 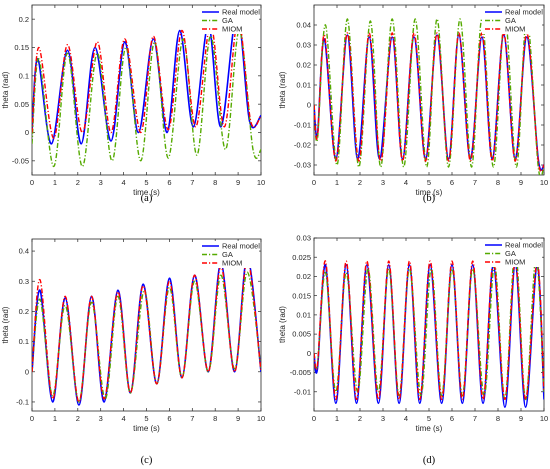 I want to click on panel-label: (d), so click(x=429, y=460).